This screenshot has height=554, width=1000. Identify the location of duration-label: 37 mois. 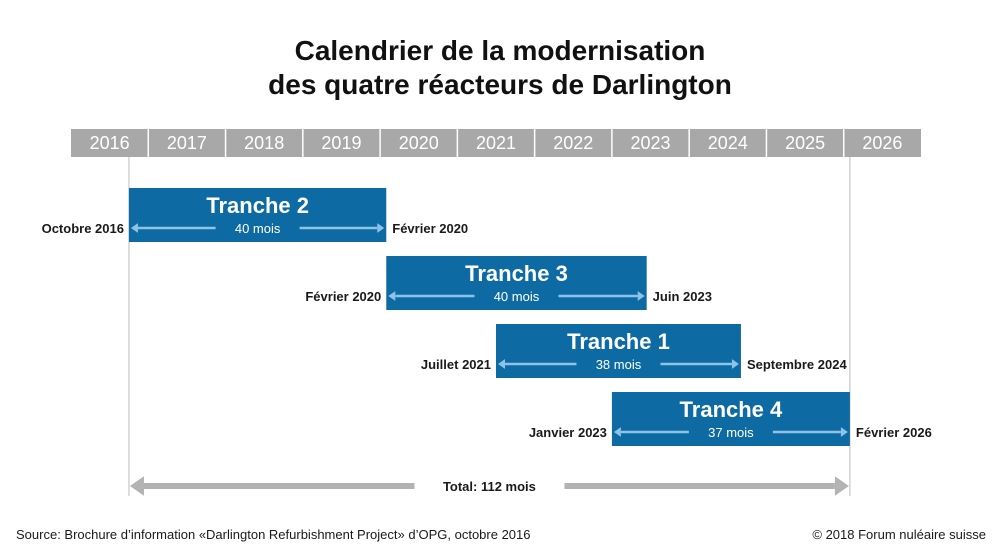
(731, 432).